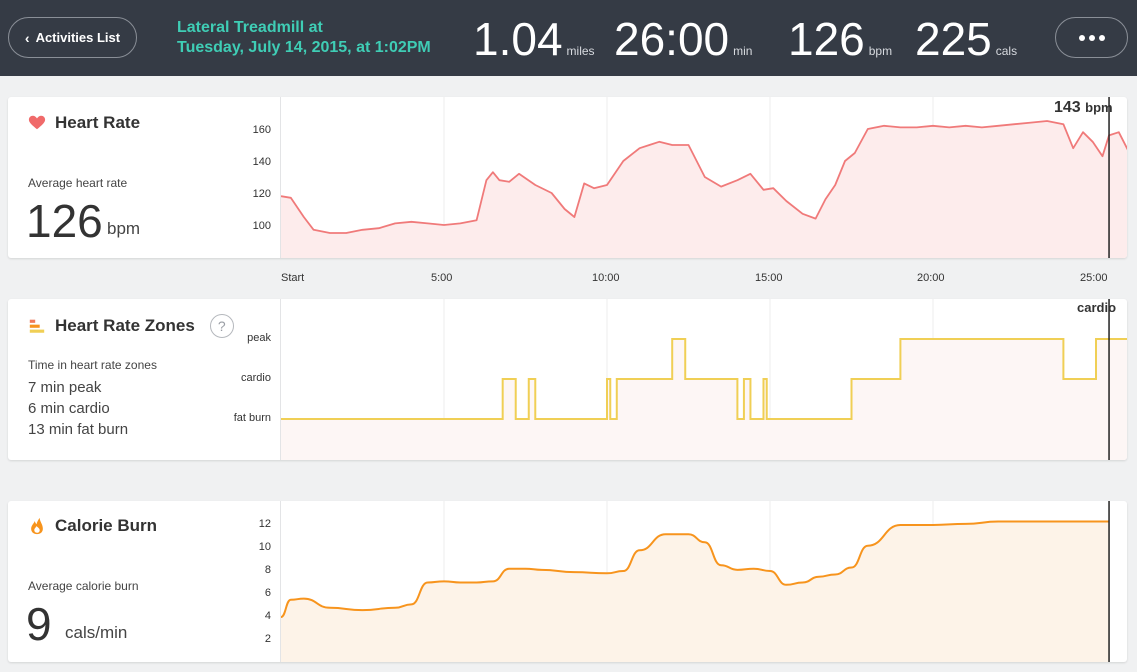 The height and width of the screenshot is (672, 1137). Describe the element at coordinates (69, 408) in the screenshot. I see `zone-cardio-time: 6 min cardio` at that location.